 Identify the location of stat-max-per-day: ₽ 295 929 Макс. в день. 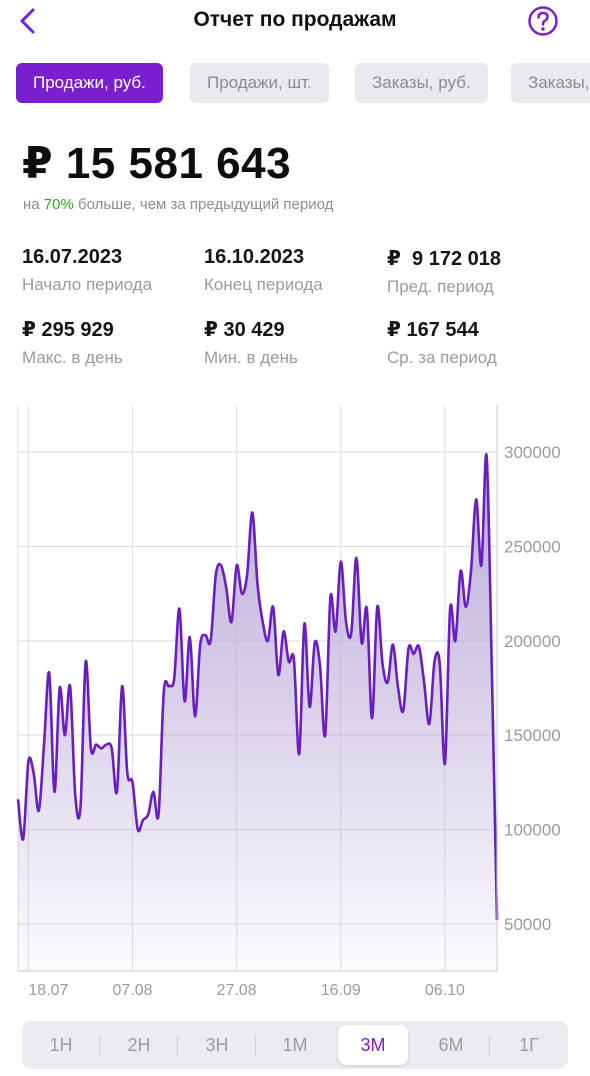
(72, 342).